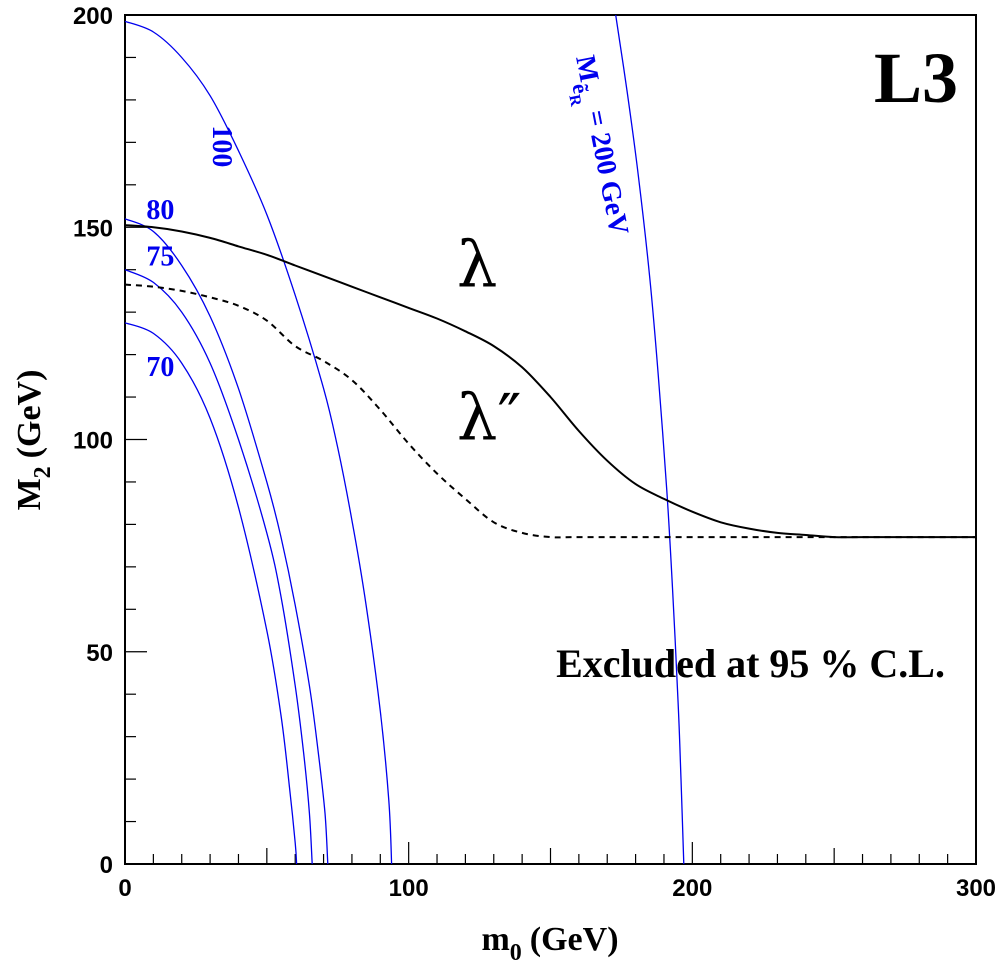 This screenshot has height=963, width=1006. What do you see at coordinates (43, 472) in the screenshot?
I see `y-axis-title-sub: 2` at bounding box center [43, 472].